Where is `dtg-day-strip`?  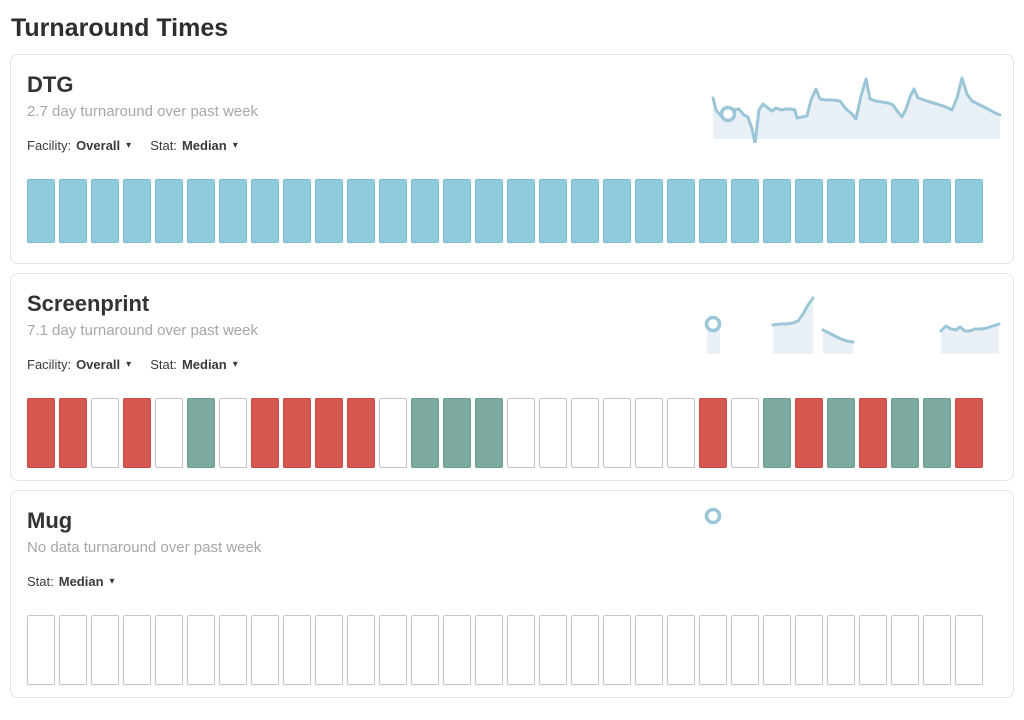
dtg-day-strip is located at coordinates (512, 211).